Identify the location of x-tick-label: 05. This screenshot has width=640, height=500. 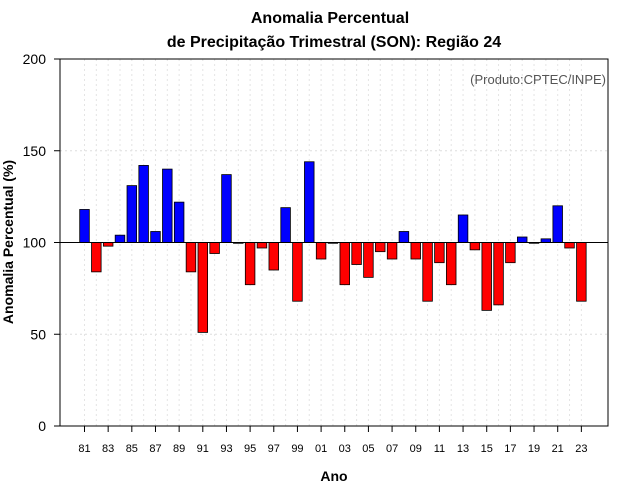
(368, 449).